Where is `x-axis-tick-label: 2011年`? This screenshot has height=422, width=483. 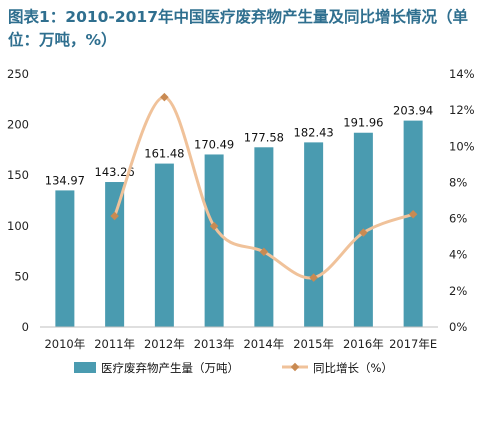
x-axis-tick-label: 2011年 is located at coordinates (114, 344).